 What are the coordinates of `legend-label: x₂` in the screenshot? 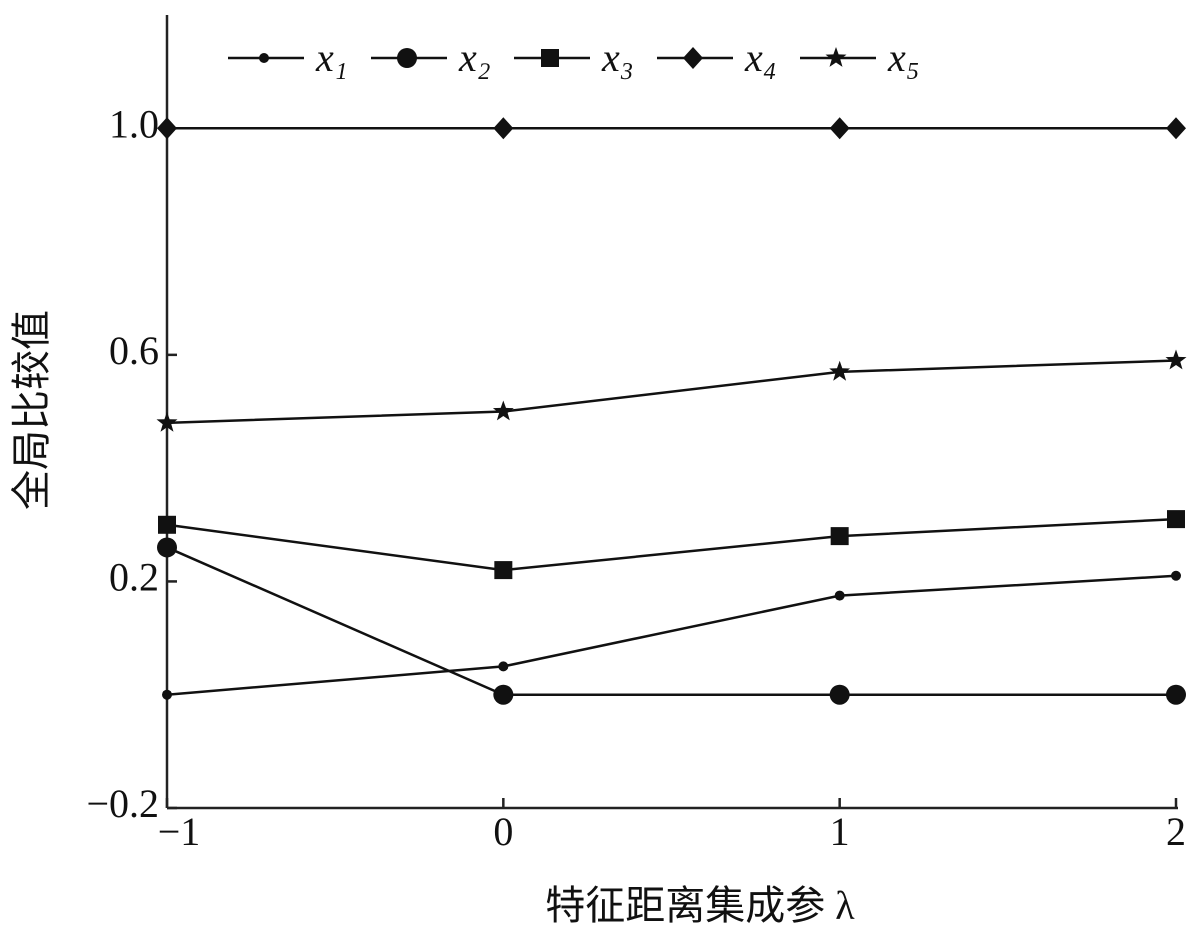 It's located at (474, 57).